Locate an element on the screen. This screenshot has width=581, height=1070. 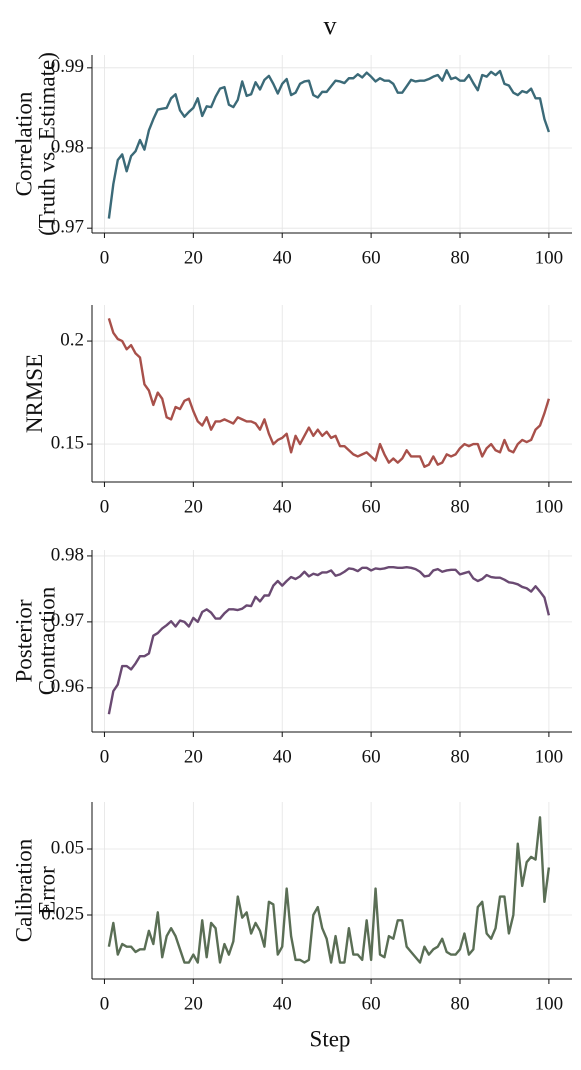
y-axis-label-line: Contraction is located at coordinates (47, 640).